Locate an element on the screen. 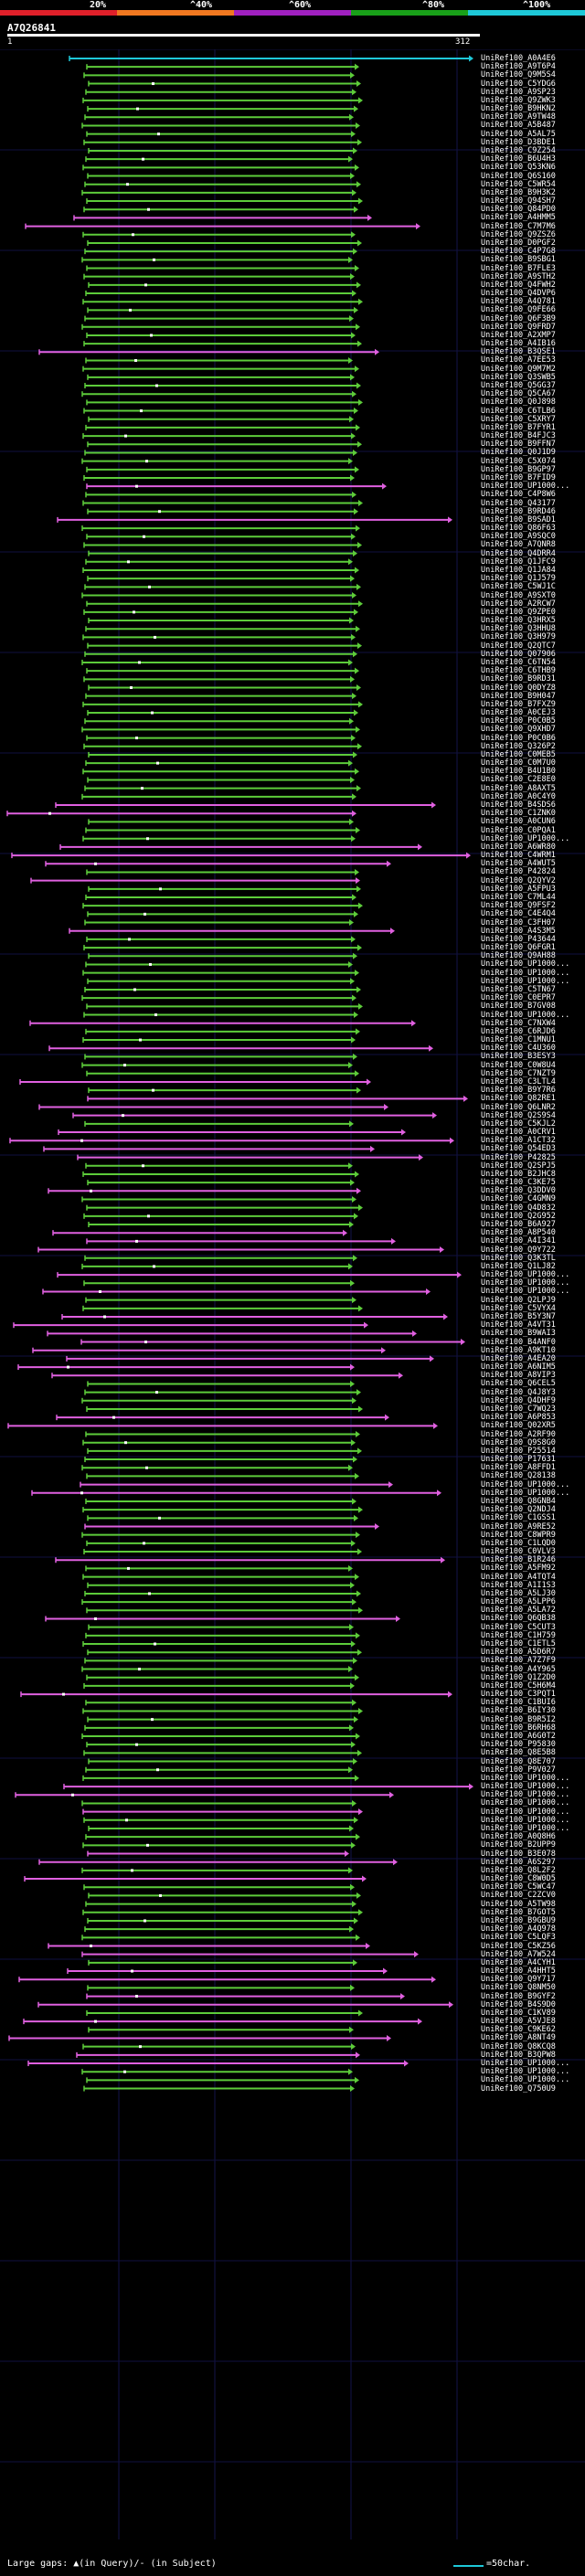 The width and height of the screenshot is (585, 2576). hit-label: UniRef100_C2E8E0 is located at coordinates (518, 780).